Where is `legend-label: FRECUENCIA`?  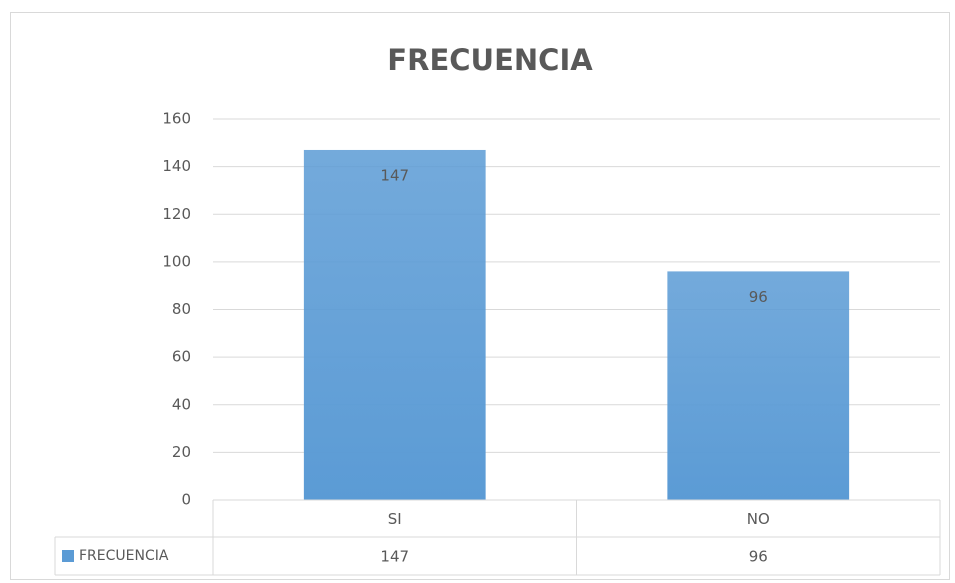
legend-label: FRECUENCIA is located at coordinates (124, 556).